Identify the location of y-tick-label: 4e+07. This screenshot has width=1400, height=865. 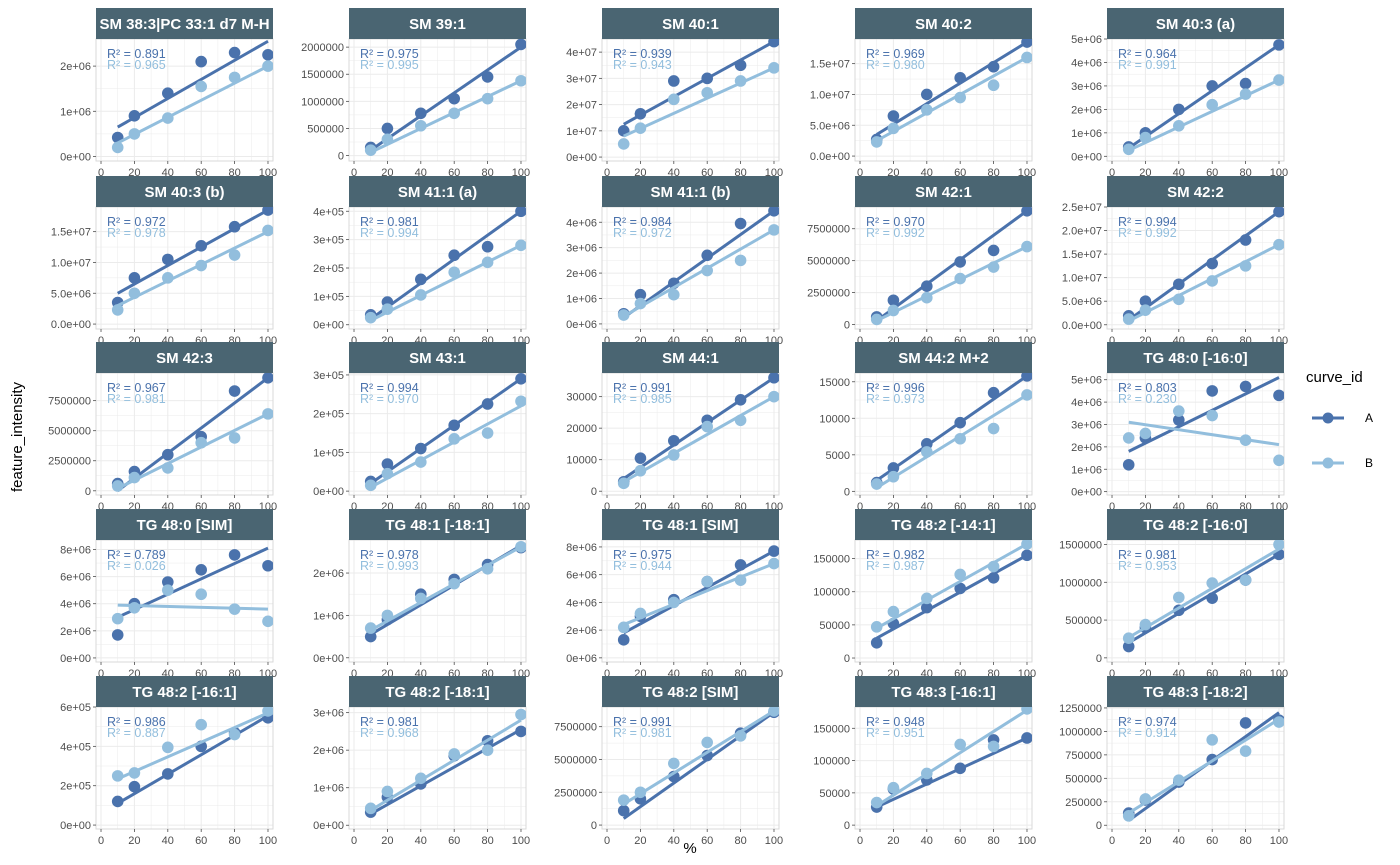
(581, 53).